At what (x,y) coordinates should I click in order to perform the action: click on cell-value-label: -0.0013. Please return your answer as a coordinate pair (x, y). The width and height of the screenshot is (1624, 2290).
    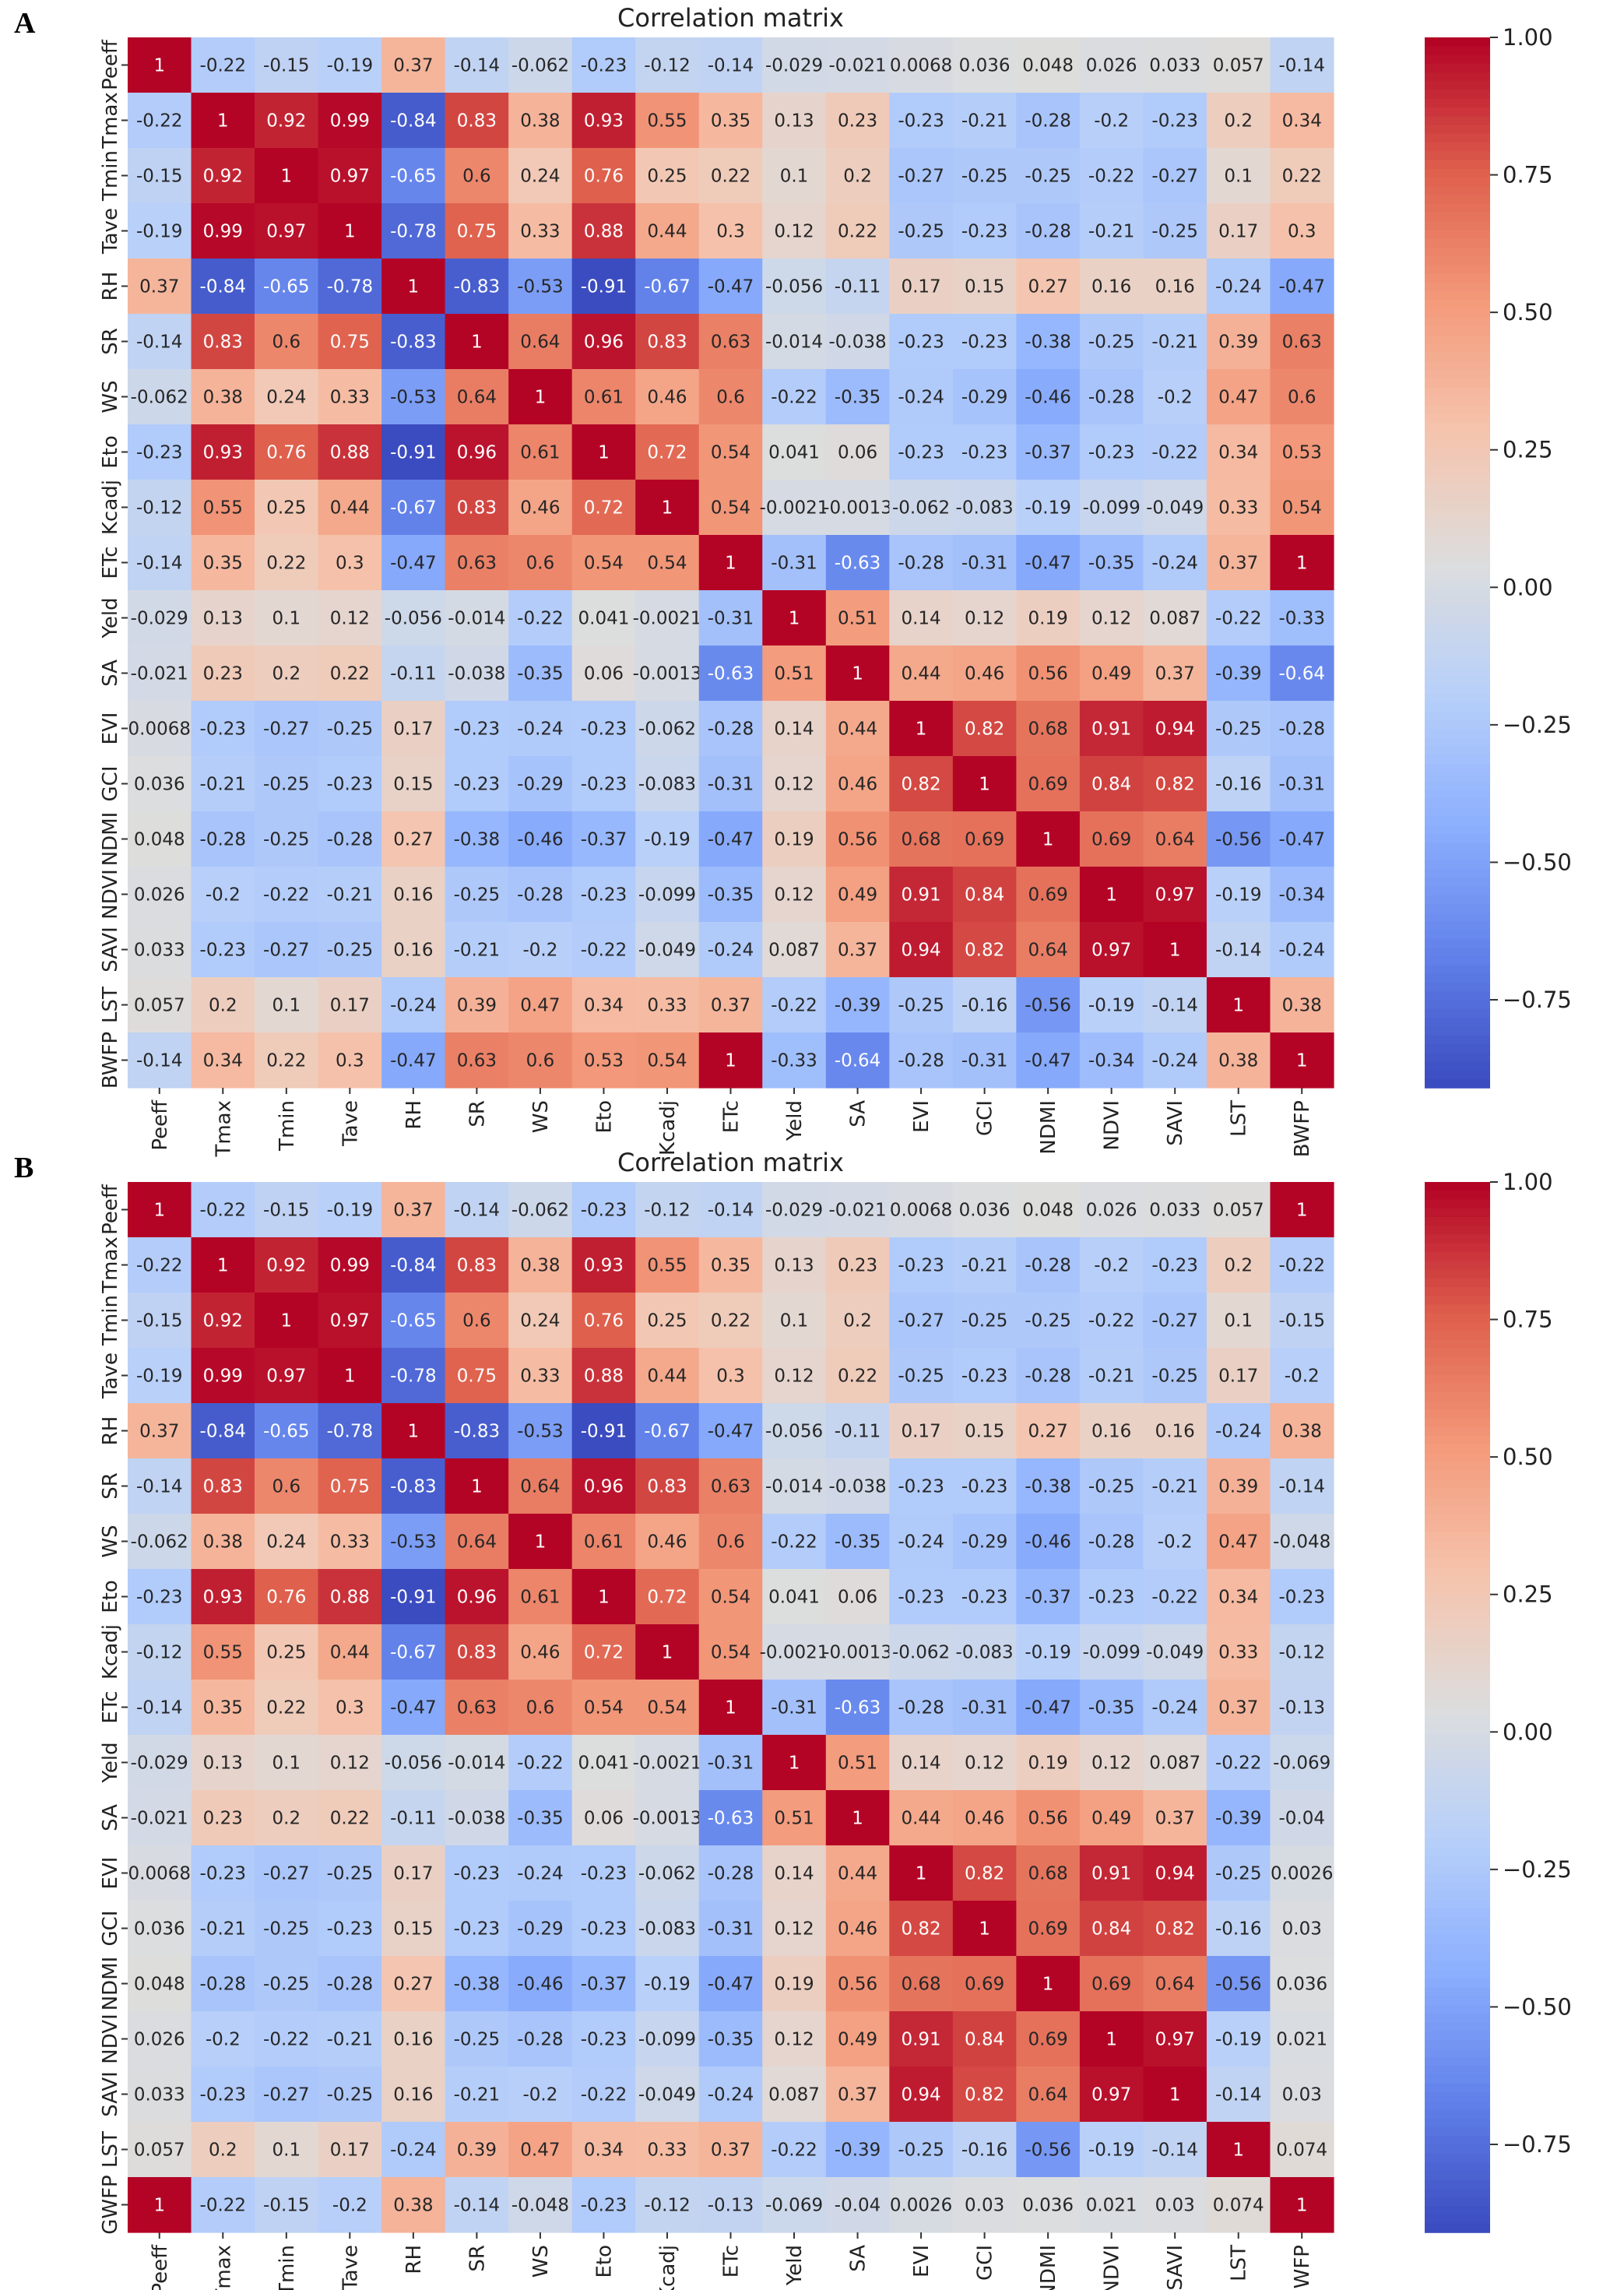
    Looking at the image, I should click on (857, 1653).